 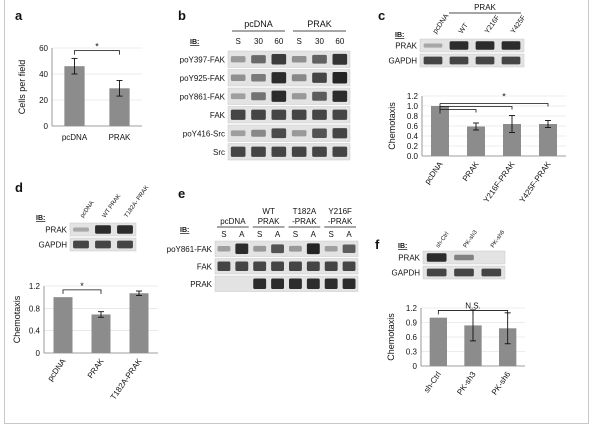 What do you see at coordinates (35, 331) in the screenshot?
I see `panel-d-ytick-label: 0.4` at bounding box center [35, 331].